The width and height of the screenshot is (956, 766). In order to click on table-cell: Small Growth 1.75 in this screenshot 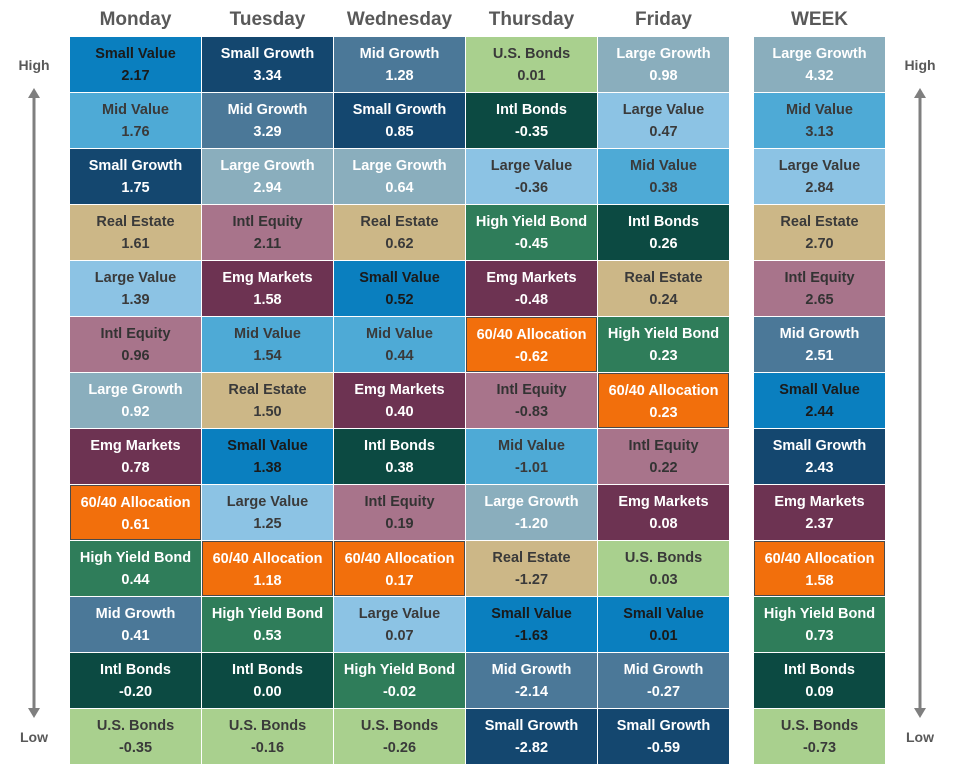, I will do `click(135, 176)`.